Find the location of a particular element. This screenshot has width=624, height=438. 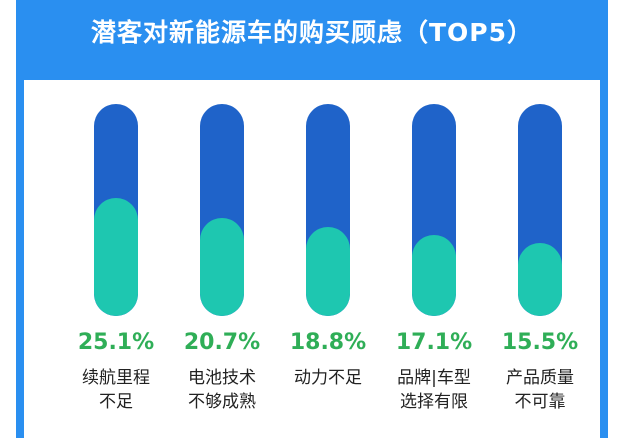

category-label-line: 动力不足 is located at coordinates (328, 378).